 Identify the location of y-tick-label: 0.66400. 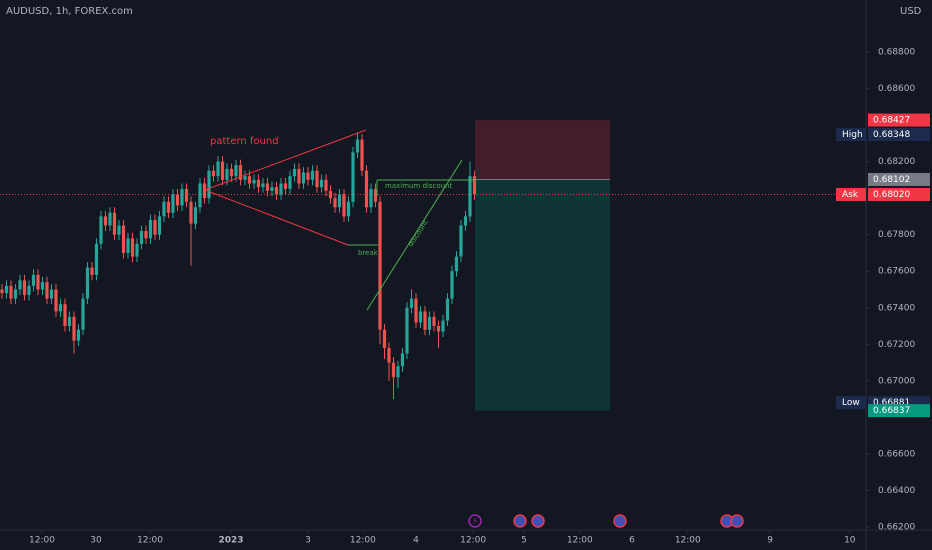
(896, 491).